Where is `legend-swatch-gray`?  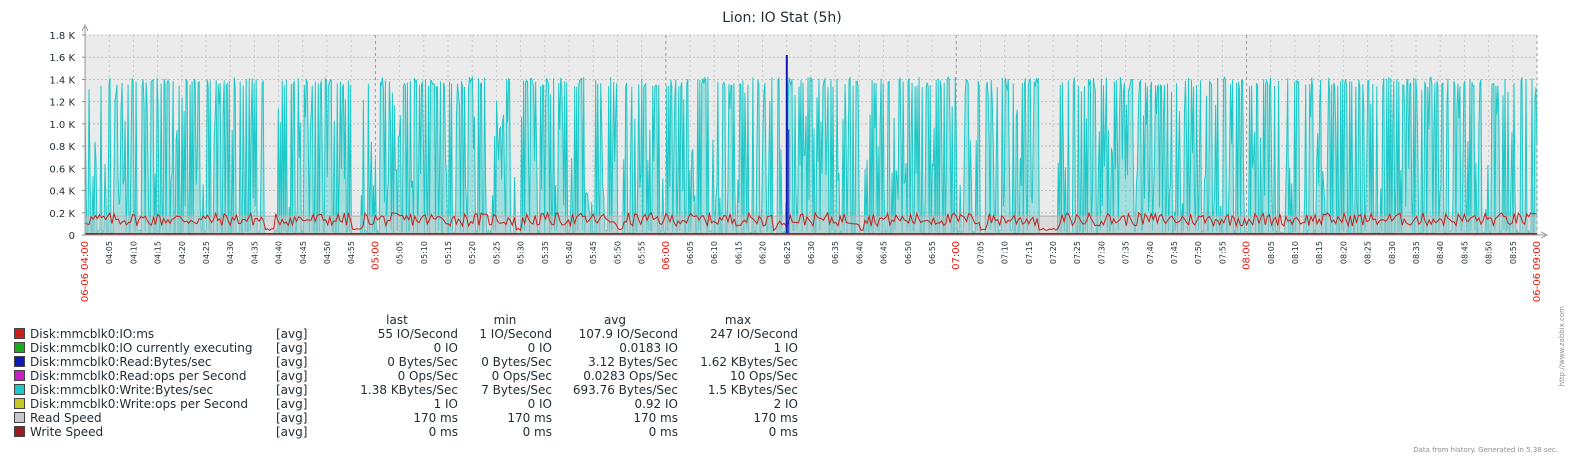
legend-swatch-gray is located at coordinates (19, 417).